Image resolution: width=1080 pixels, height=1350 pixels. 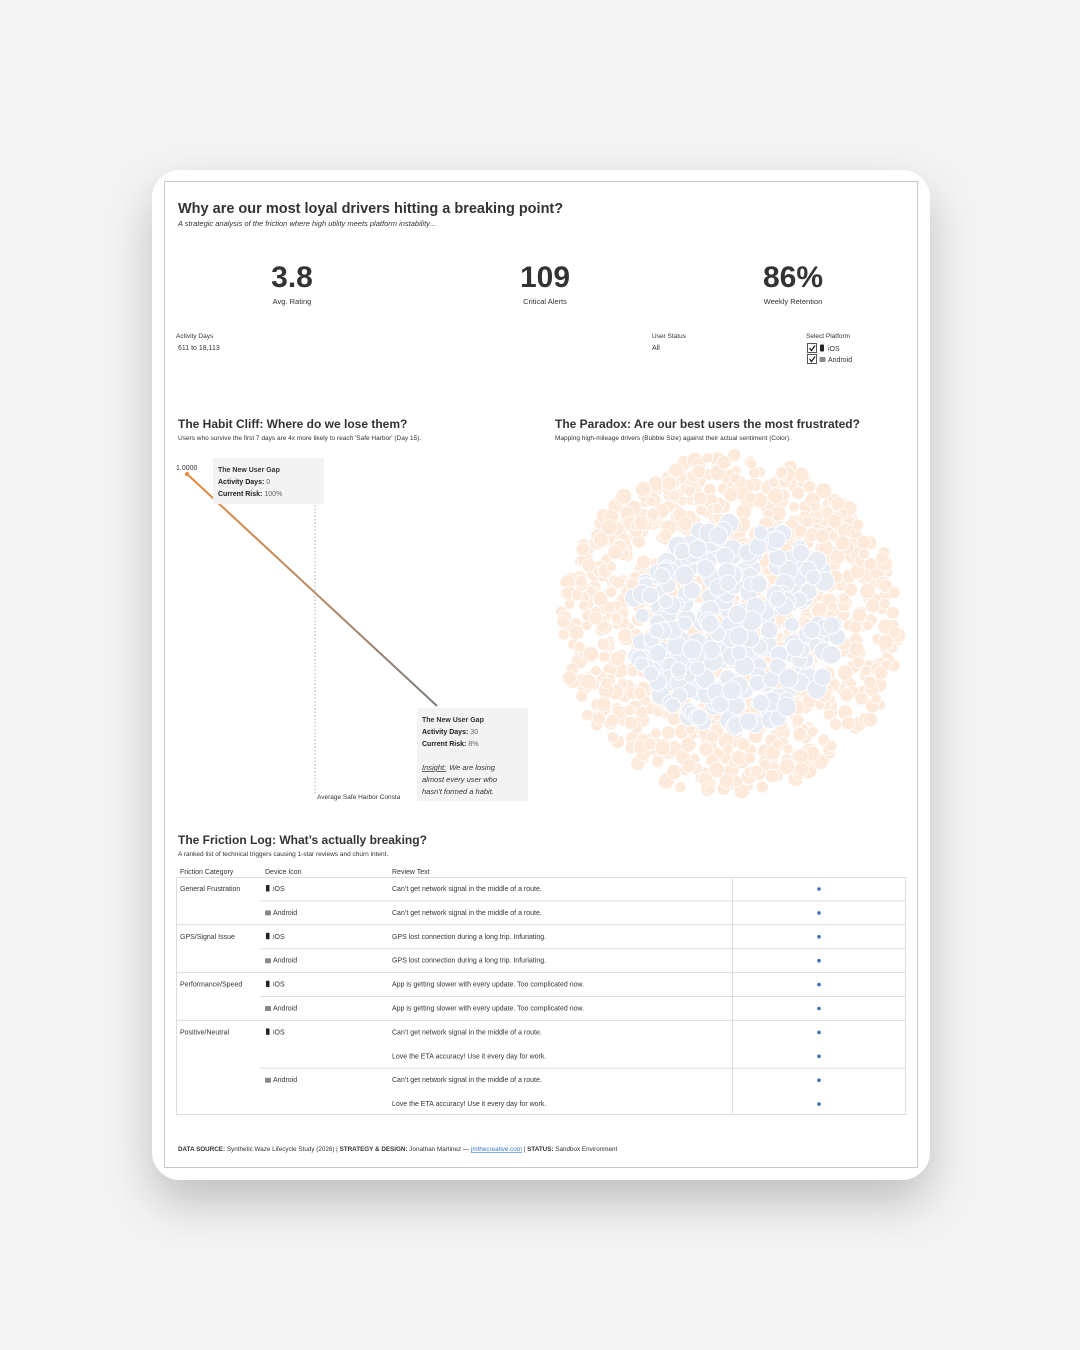 What do you see at coordinates (473, 744) in the screenshot?
I see `tooltip-value: 8%` at bounding box center [473, 744].